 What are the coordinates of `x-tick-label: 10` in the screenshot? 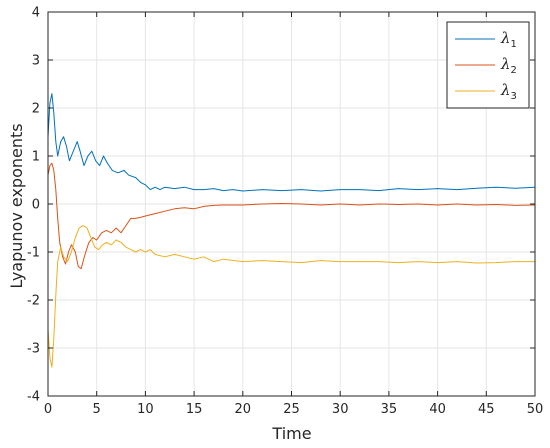 It's located at (145, 409).